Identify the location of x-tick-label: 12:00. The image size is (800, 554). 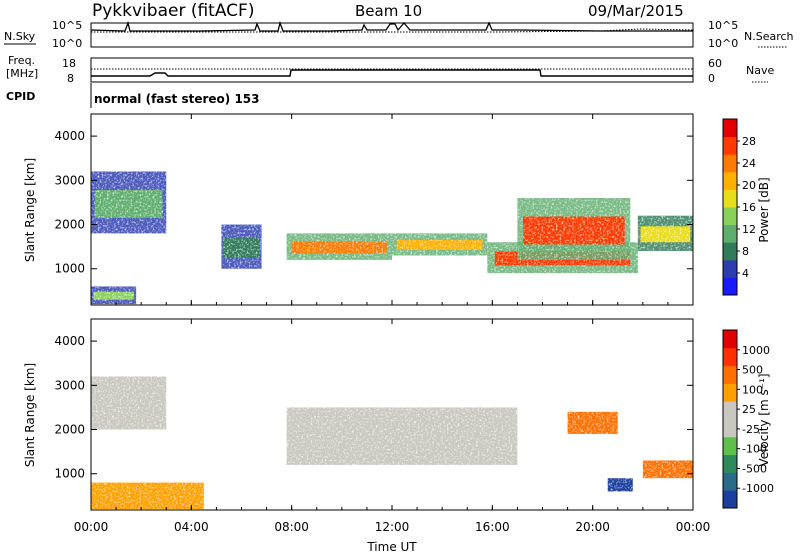
(392, 527).